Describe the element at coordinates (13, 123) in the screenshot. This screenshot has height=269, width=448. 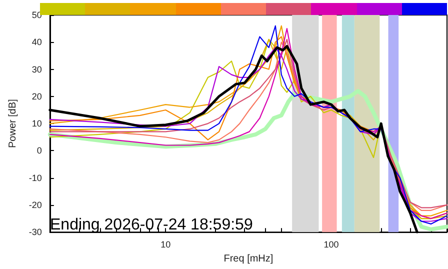
I see `y-axis-title: Power [dB]` at that location.